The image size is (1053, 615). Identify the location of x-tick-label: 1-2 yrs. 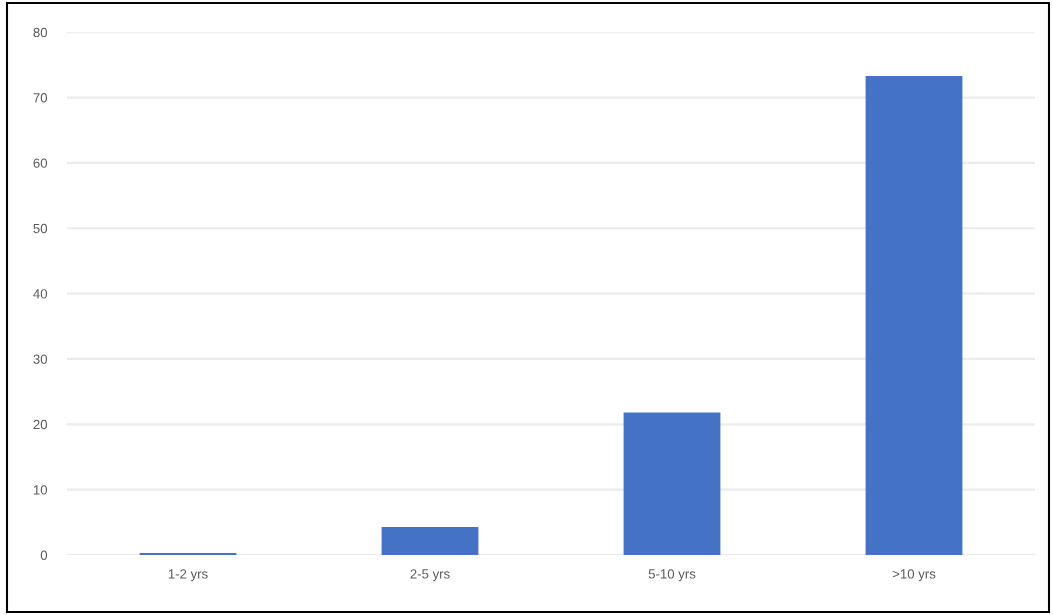
(188, 575).